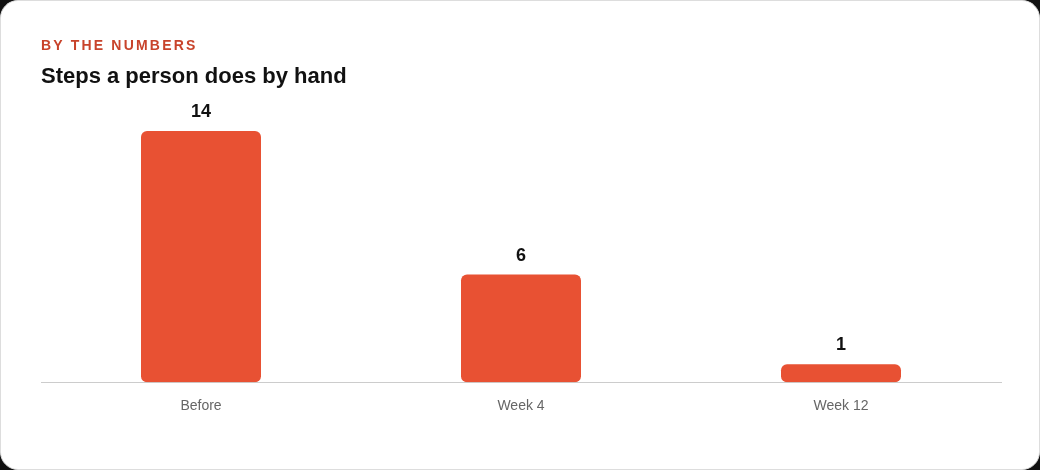 This screenshot has height=470, width=1040. What do you see at coordinates (194, 76) in the screenshot?
I see `chart-title: Steps a person does by hand` at bounding box center [194, 76].